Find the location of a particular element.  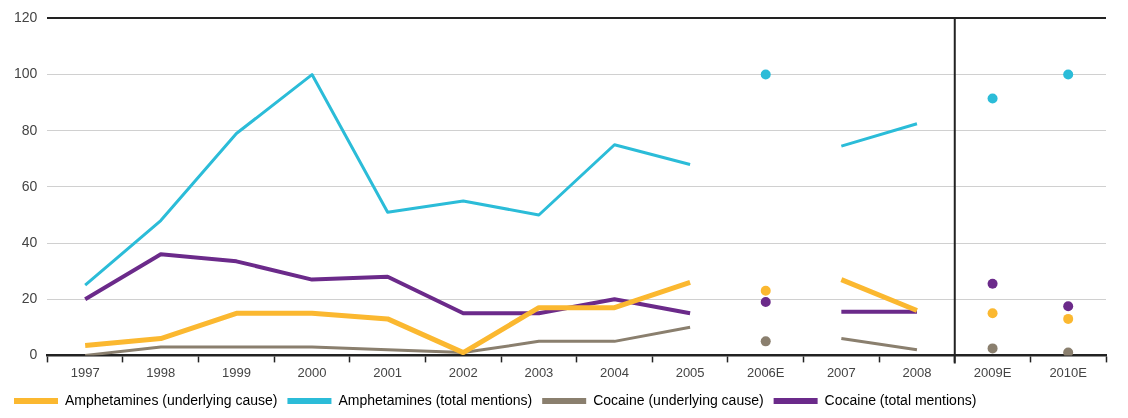

x-tick-label: 2008 is located at coordinates (917, 372).